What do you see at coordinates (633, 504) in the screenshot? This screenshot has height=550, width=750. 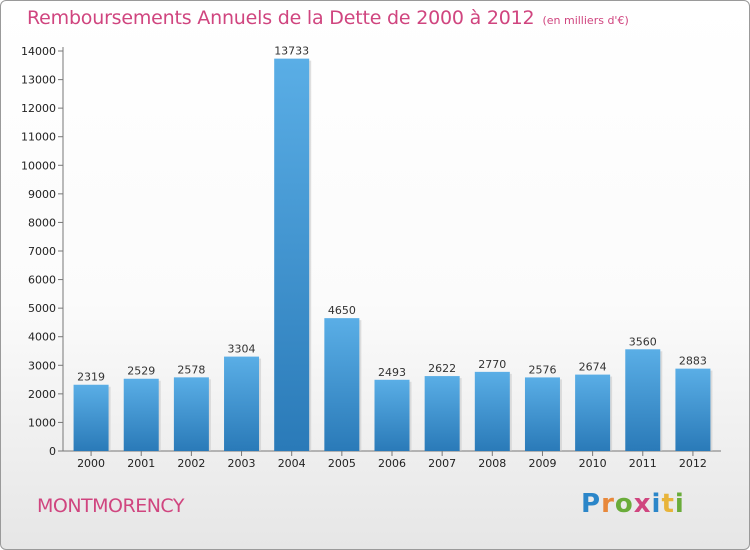 I see `proxiti-logo: Proxiti` at bounding box center [633, 504].